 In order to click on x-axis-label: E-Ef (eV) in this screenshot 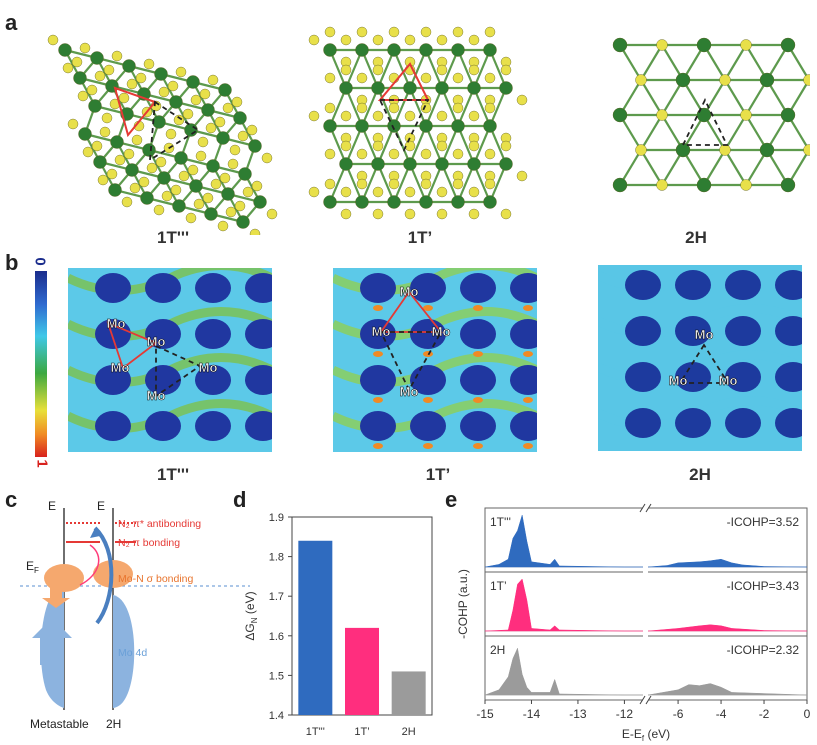, I will do `click(646, 735)`.